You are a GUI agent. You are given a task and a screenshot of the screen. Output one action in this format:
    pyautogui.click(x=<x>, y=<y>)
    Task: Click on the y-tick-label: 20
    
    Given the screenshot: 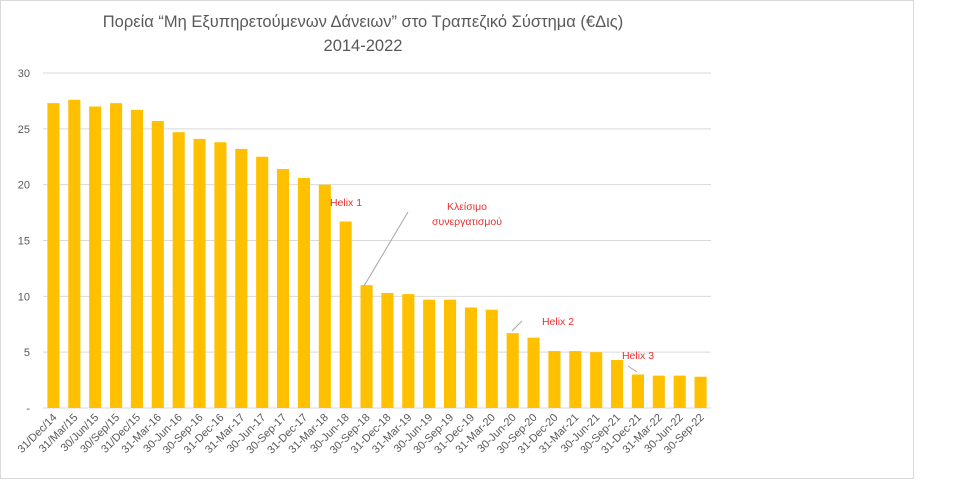 What is the action you would take?
    pyautogui.click(x=24, y=186)
    